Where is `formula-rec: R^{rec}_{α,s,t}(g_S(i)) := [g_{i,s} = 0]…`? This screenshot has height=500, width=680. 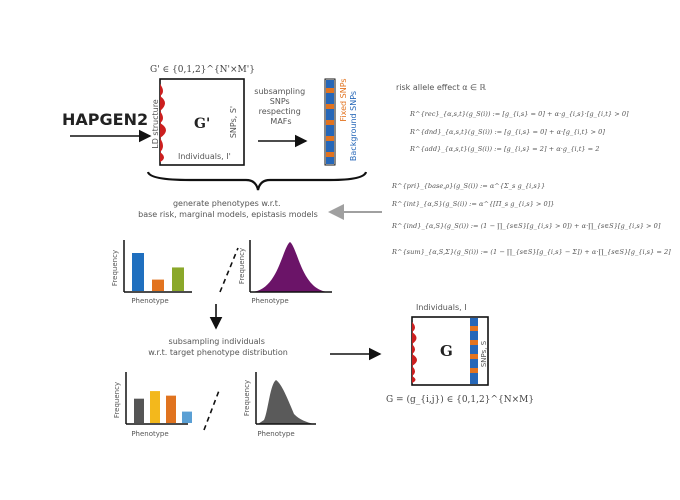
formula-rec: R^{rec}_{α,s,t}(g_S(i)) := [g_{i,s} = 0]… is located at coordinates (519, 114).